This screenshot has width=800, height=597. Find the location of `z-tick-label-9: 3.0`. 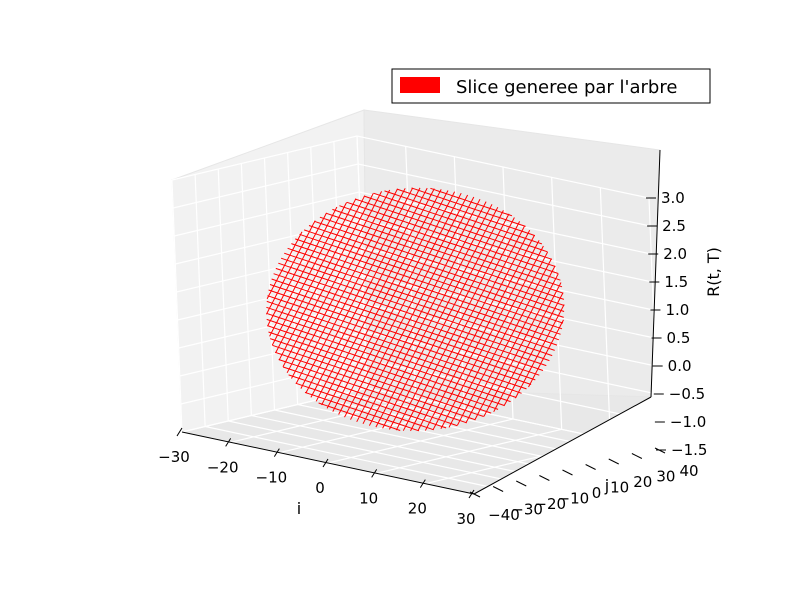

z-tick-label-9: 3.0 is located at coordinates (673, 198).